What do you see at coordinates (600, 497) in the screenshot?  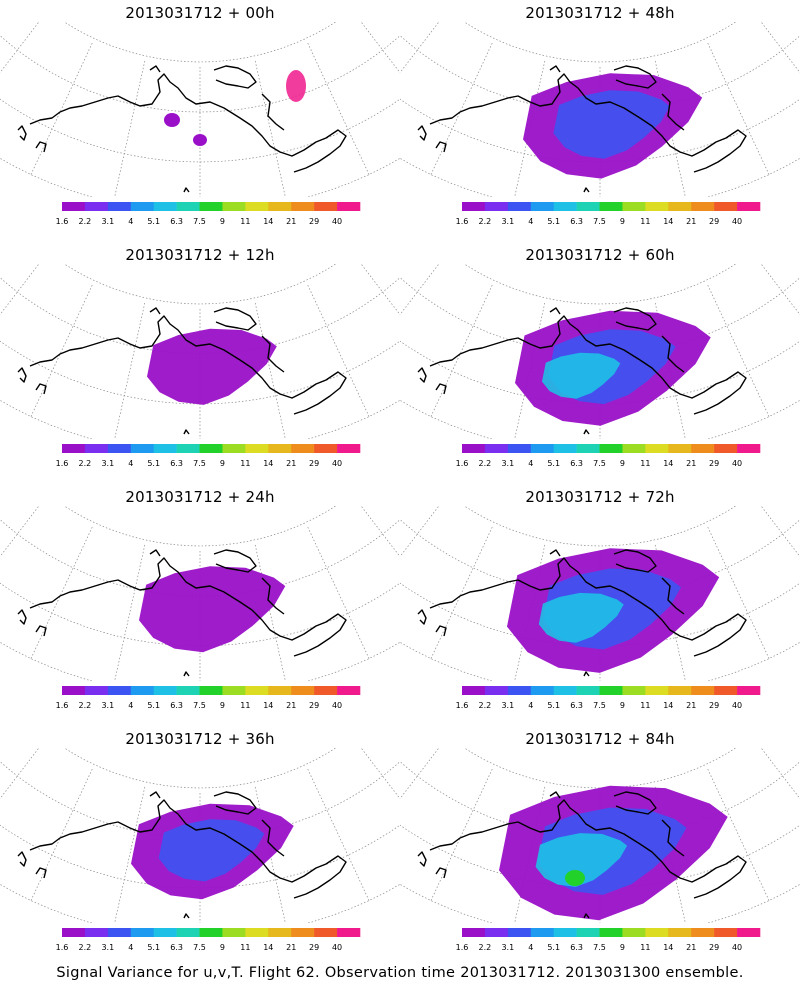 I see `panel-title: 2013031712 + 72h` at bounding box center [600, 497].